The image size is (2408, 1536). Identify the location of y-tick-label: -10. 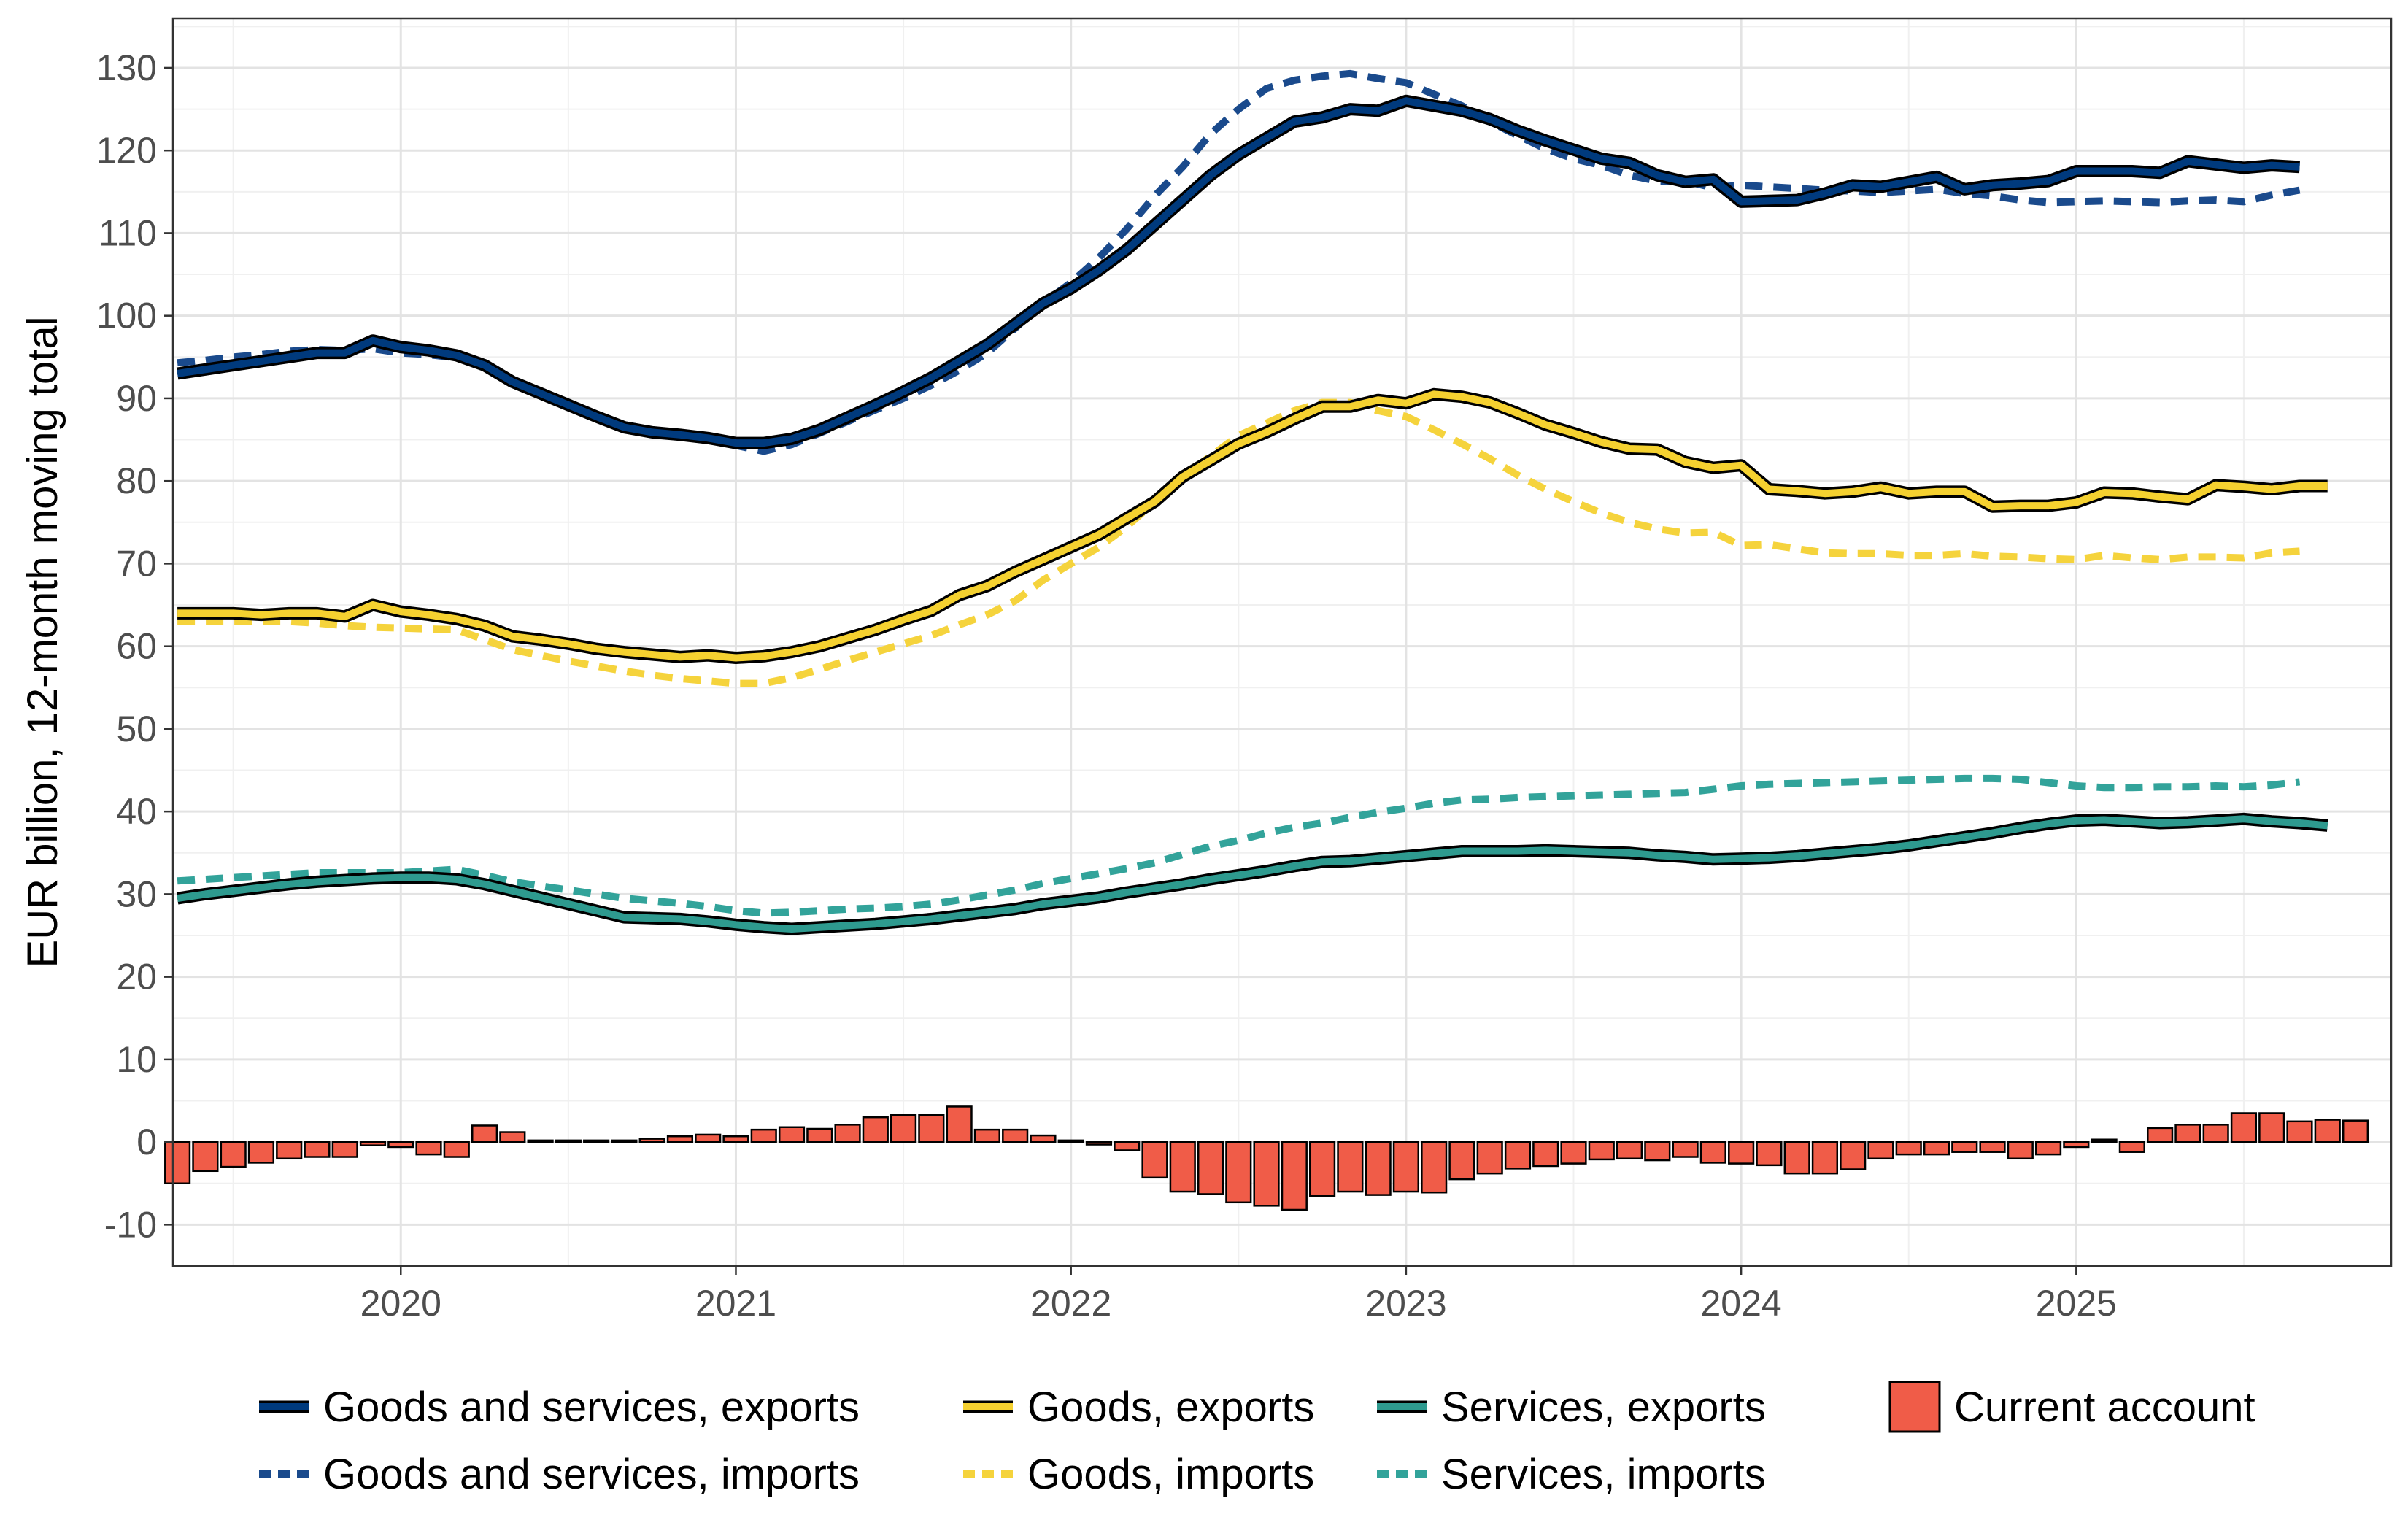
(130, 1224).